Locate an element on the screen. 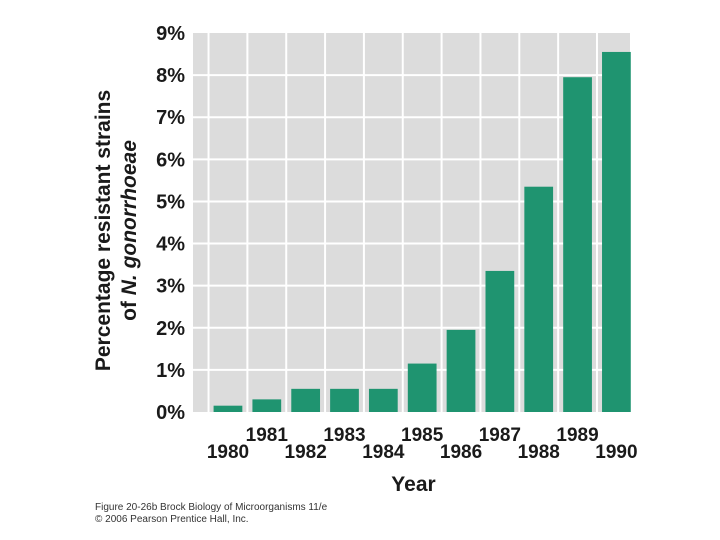 This screenshot has width=720, height=540. x-tick-label: 1990 is located at coordinates (616, 452).